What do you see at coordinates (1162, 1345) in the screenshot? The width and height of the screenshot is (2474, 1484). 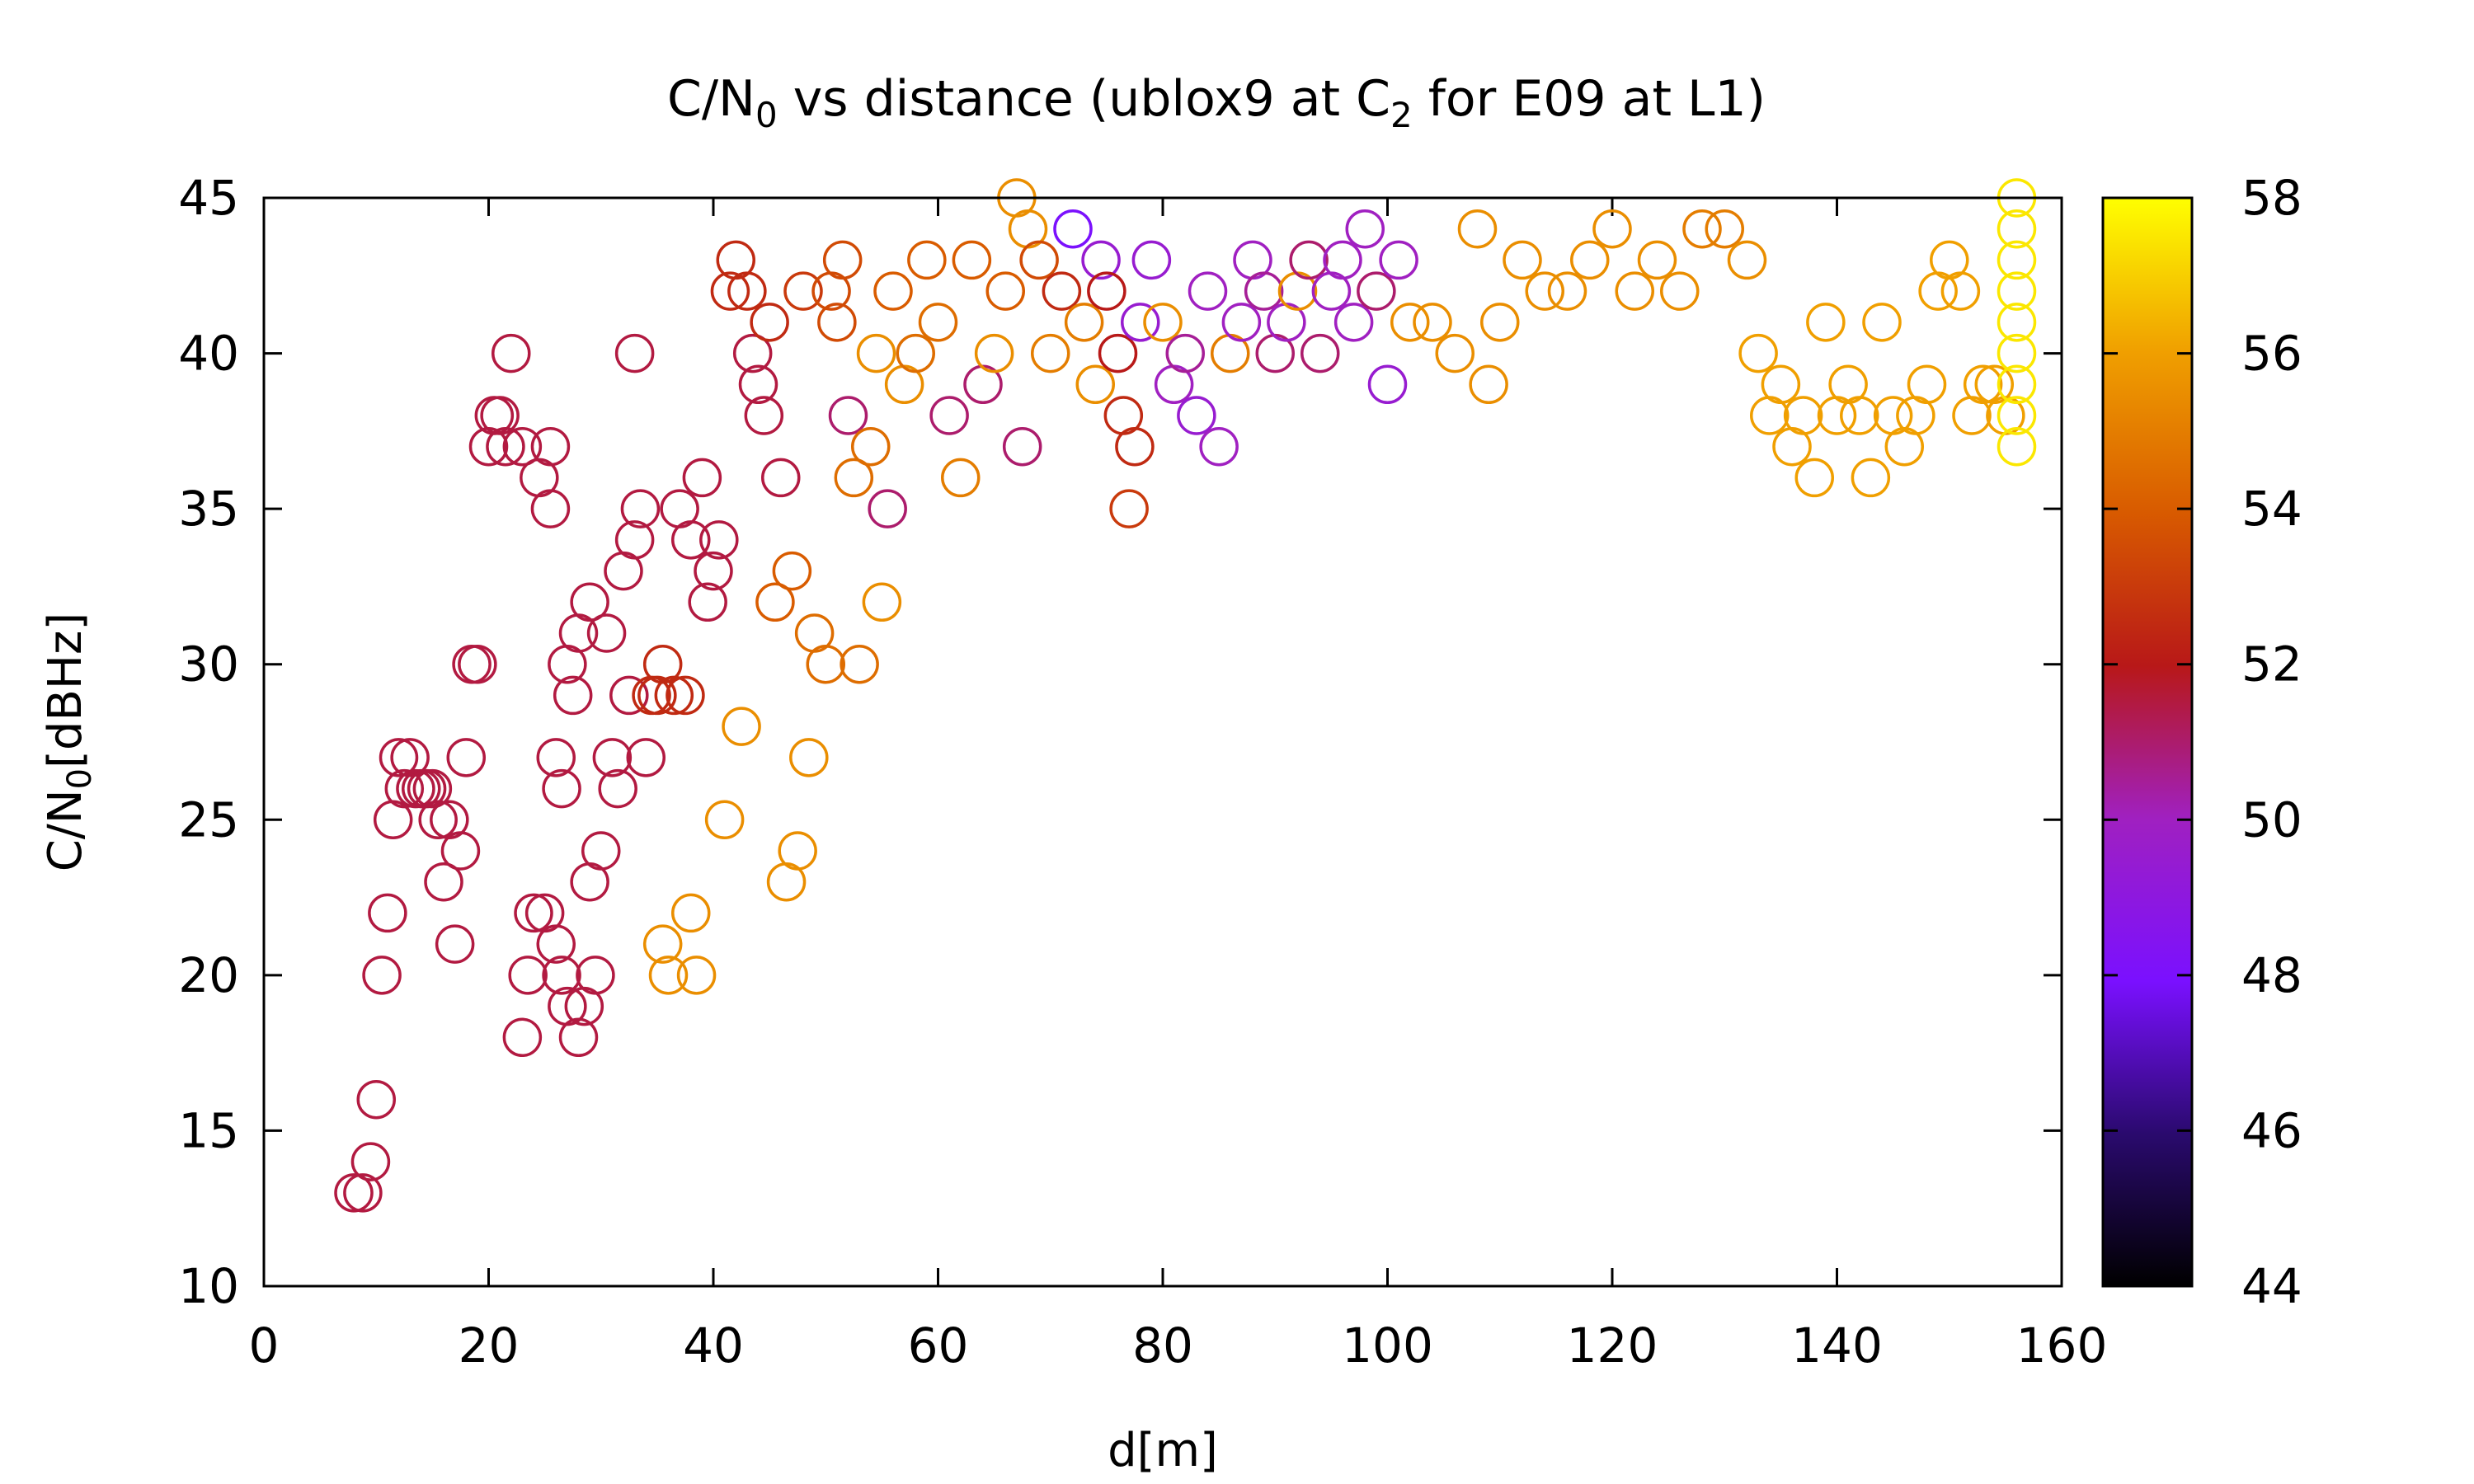 I see `x-tick-label: 80` at bounding box center [1162, 1345].